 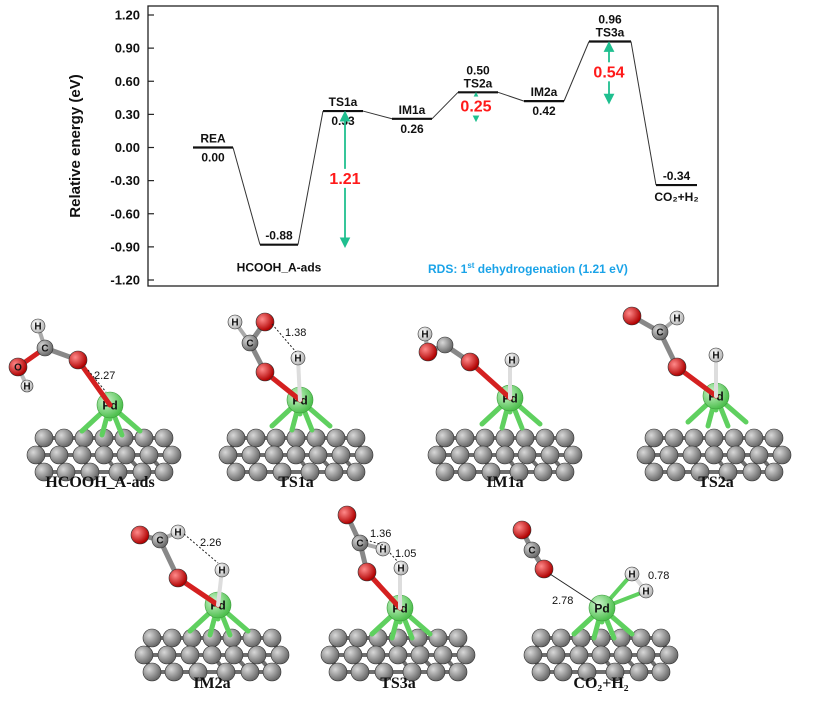 I want to click on pd-atom, so click(x=602, y=608).